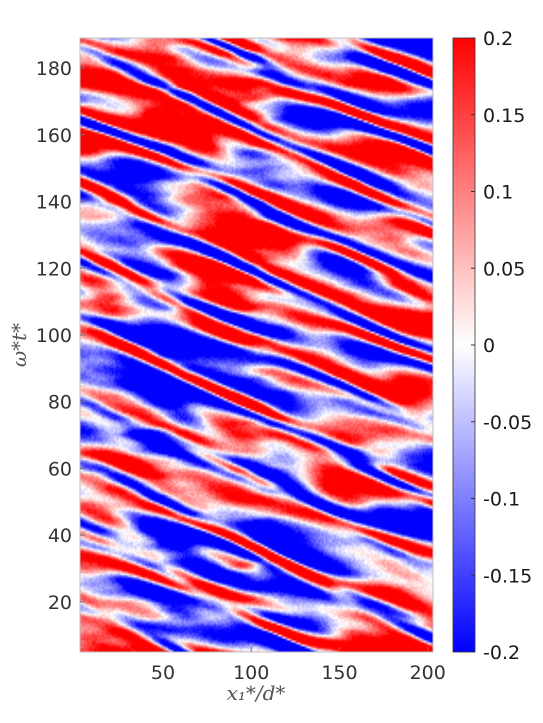 Image resolution: width=543 pixels, height=723 pixels. What do you see at coordinates (54, 136) in the screenshot?
I see `y-tick-label: 160` at bounding box center [54, 136].